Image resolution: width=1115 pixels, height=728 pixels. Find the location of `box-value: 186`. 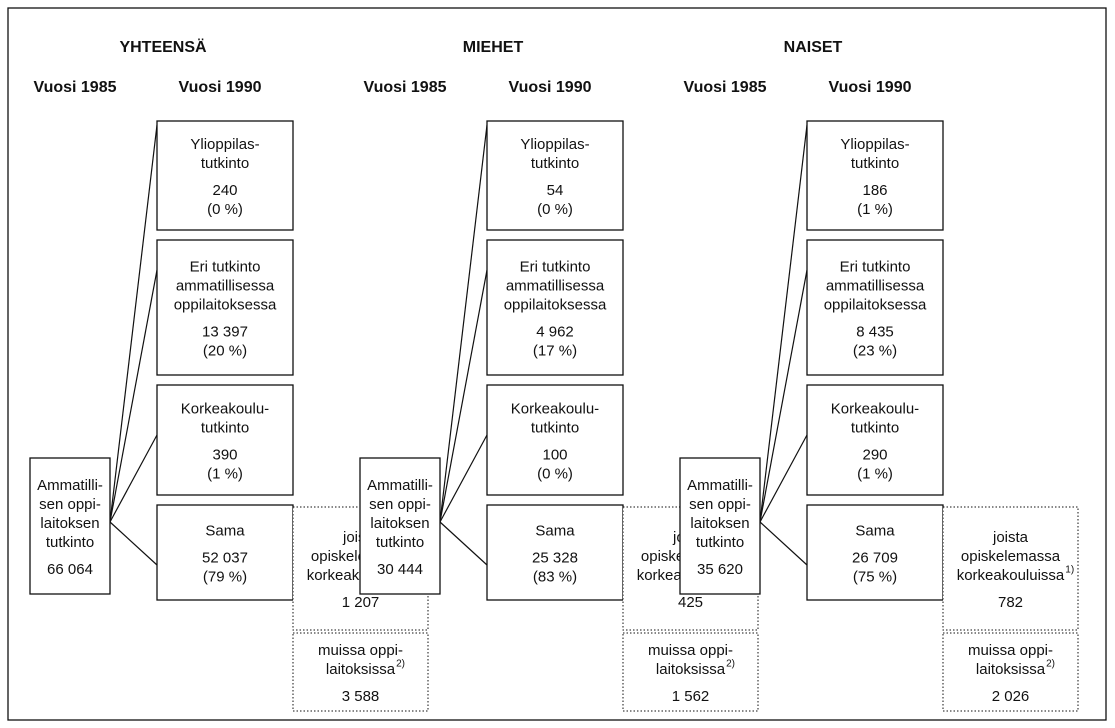

box-value: 186 is located at coordinates (874, 190).